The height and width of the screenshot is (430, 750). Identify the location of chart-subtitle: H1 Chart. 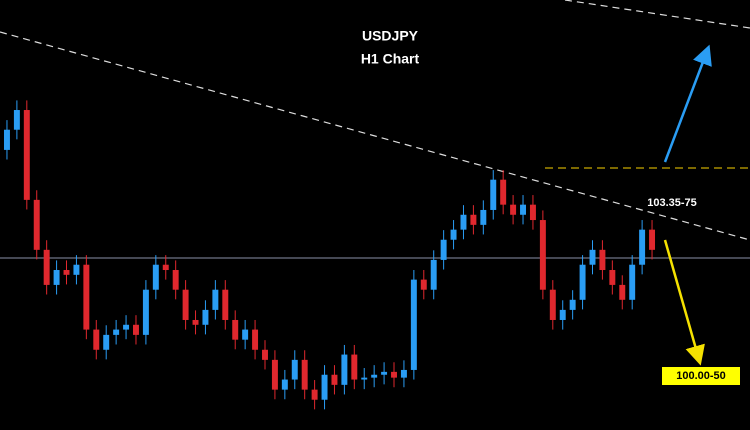
(390, 59).